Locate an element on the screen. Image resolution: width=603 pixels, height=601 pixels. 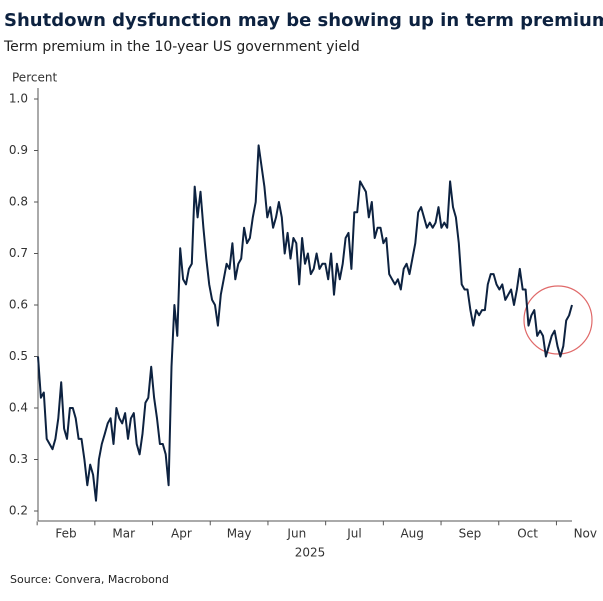
y-tick-label: 0.7 is located at coordinates (18, 253).